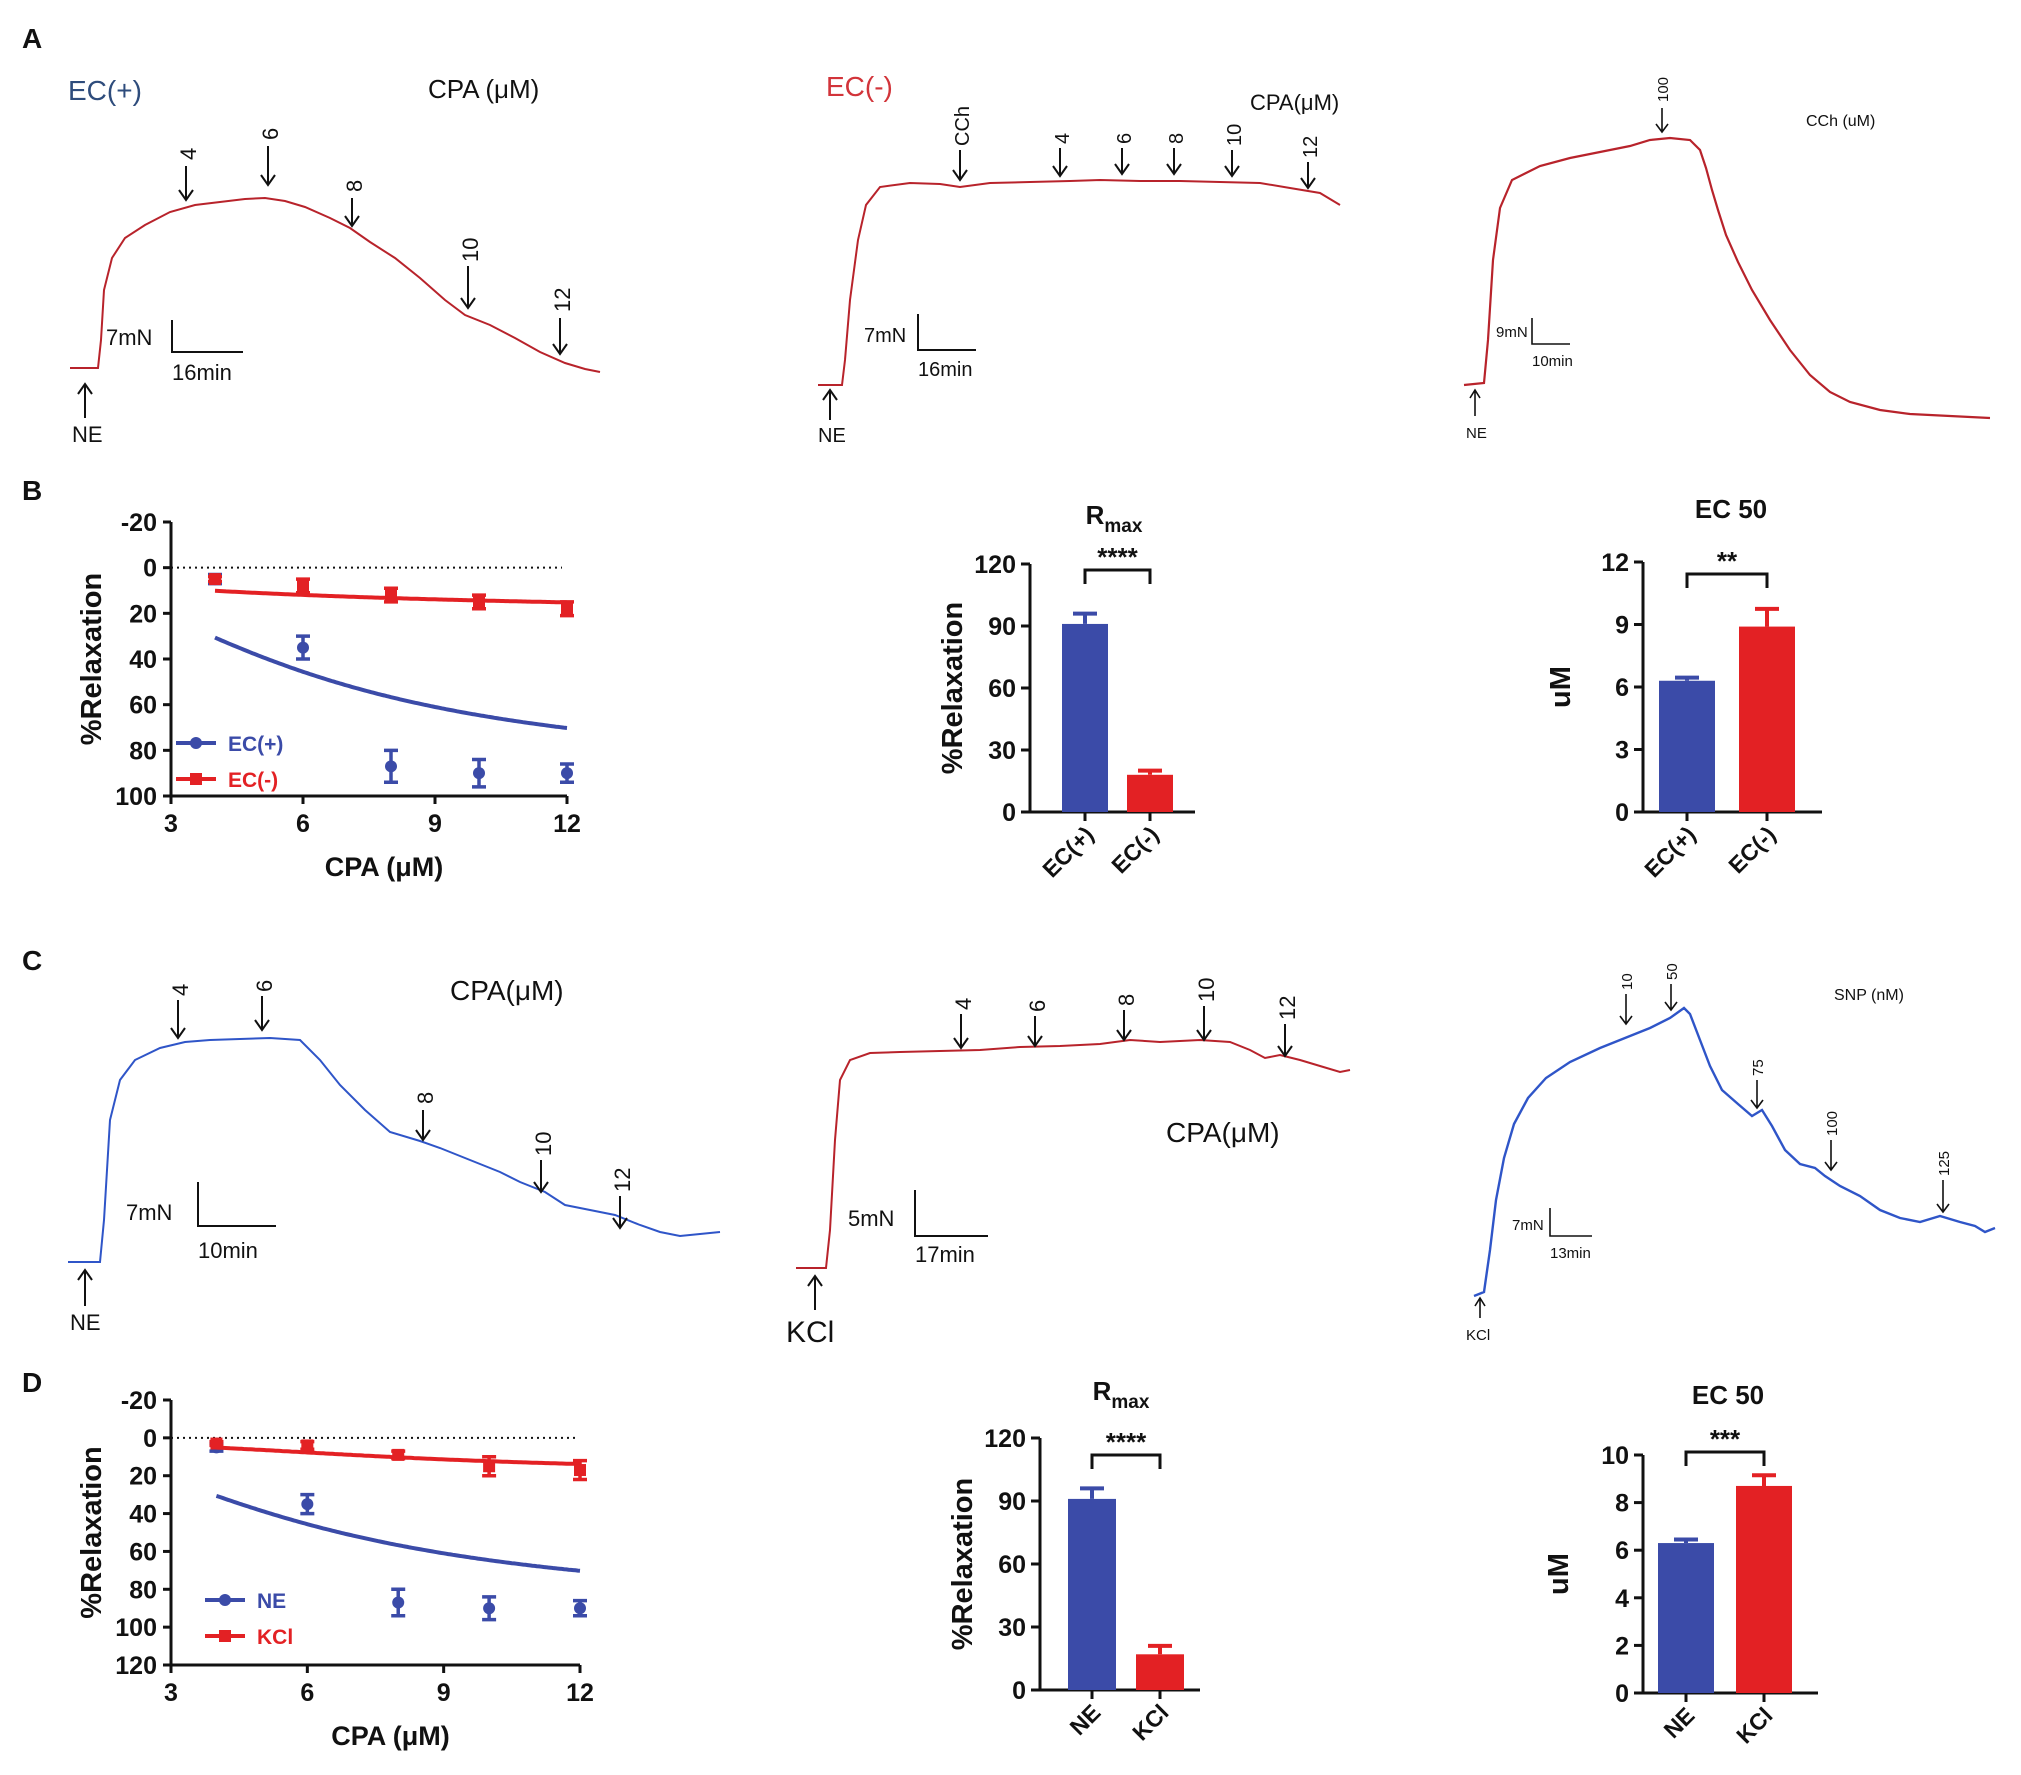  I want to click on trace-c3-marker: 100, so click(1832, 1123).